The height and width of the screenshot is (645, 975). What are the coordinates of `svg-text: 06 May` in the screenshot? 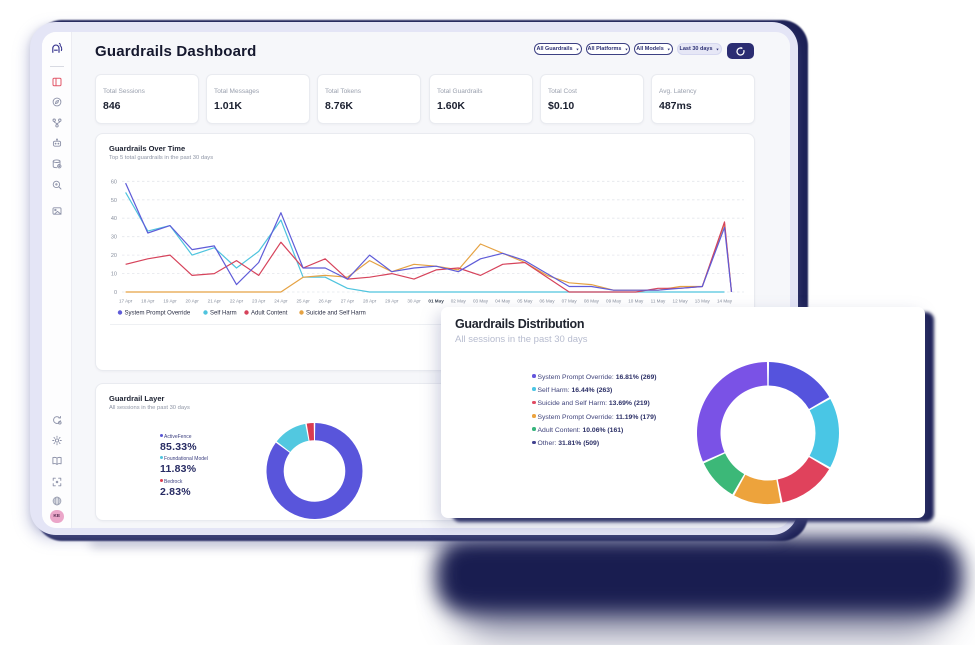 It's located at (547, 301).